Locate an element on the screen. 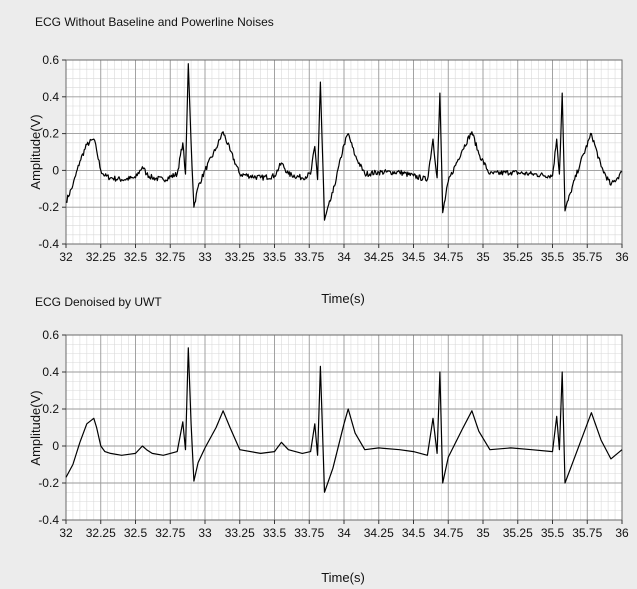  top-chart-xlabel: Time(s) is located at coordinates (343, 298).